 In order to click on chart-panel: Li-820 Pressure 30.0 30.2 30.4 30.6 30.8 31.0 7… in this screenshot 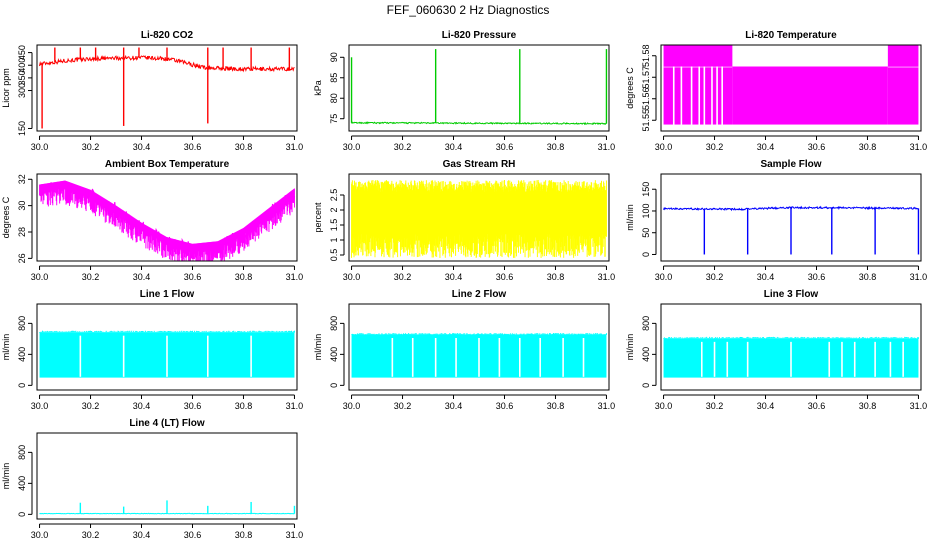, I will do `click(464, 91)`.